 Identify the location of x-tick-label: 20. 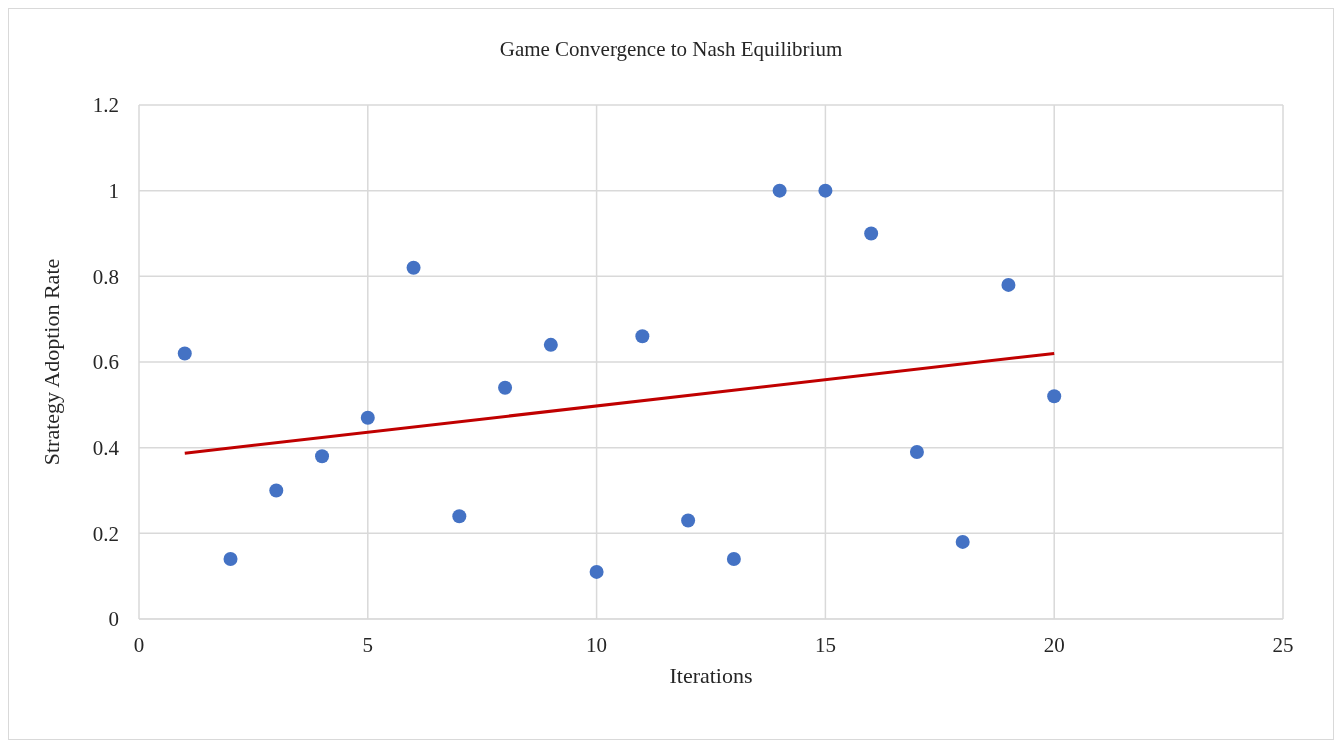
(1054, 644).